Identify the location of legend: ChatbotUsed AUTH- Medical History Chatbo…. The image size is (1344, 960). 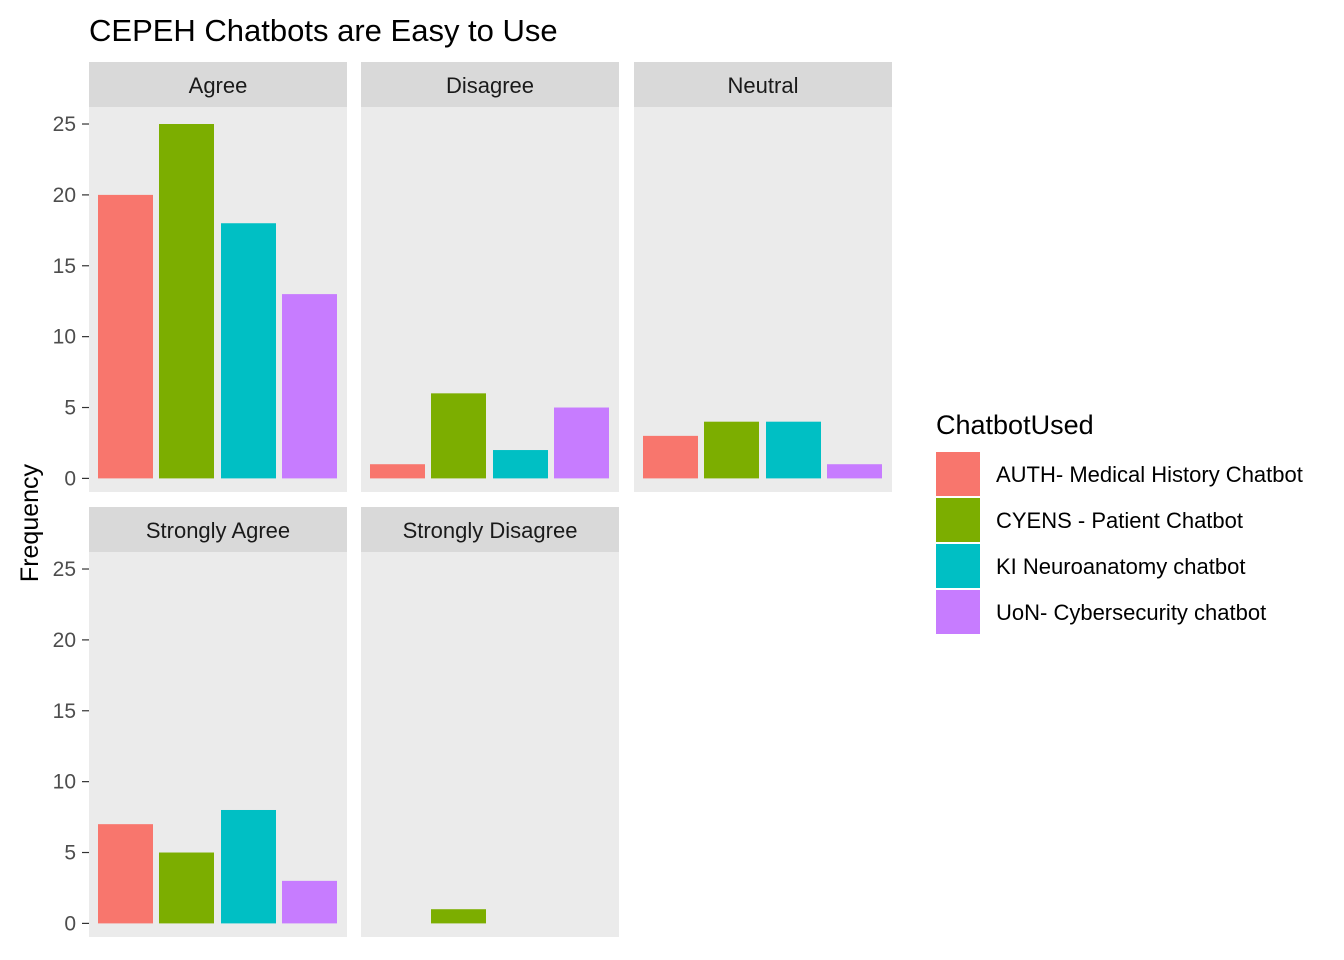
(1119, 522).